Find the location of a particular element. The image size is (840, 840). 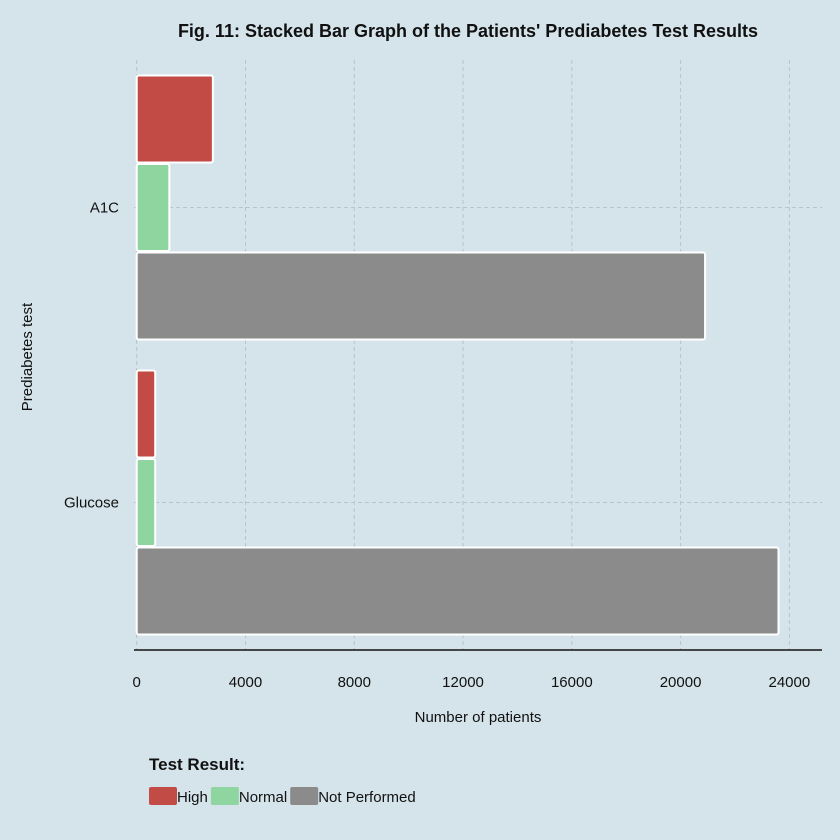

x-tick-label: 12000 is located at coordinates (463, 682).